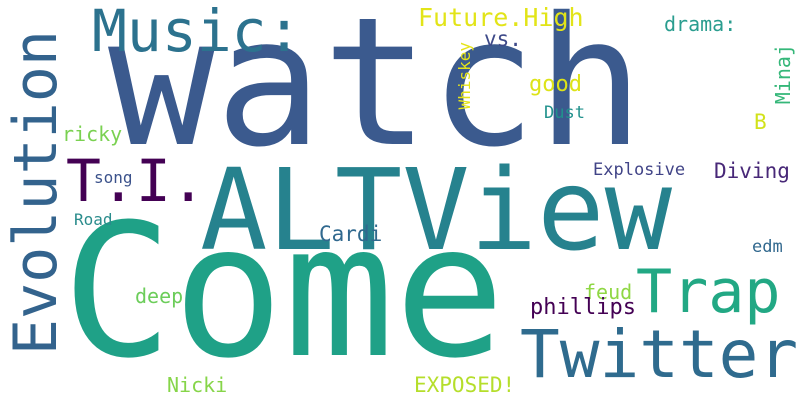 This screenshot has width=800, height=400. Describe the element at coordinates (92, 134) in the screenshot. I see `word-ricky: ricky` at that location.